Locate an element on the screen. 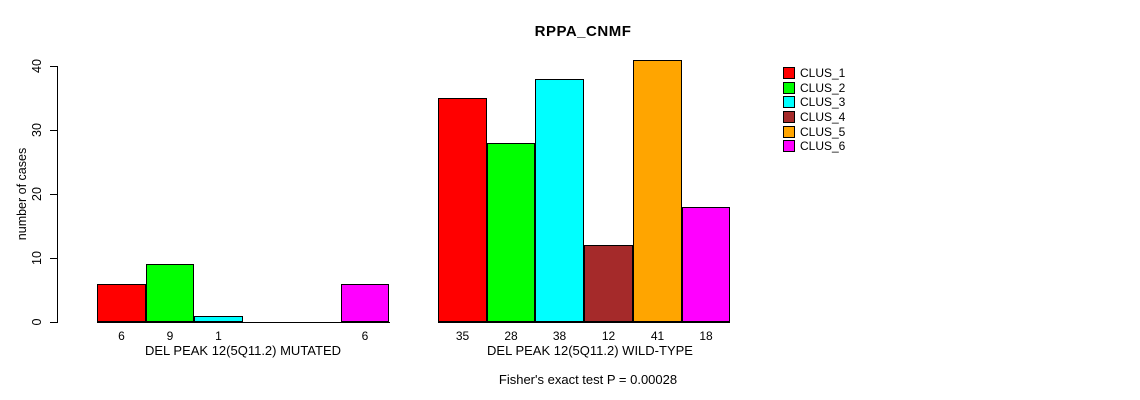  bar-value-label-clus_1-wildtype: 35 is located at coordinates (462, 336).